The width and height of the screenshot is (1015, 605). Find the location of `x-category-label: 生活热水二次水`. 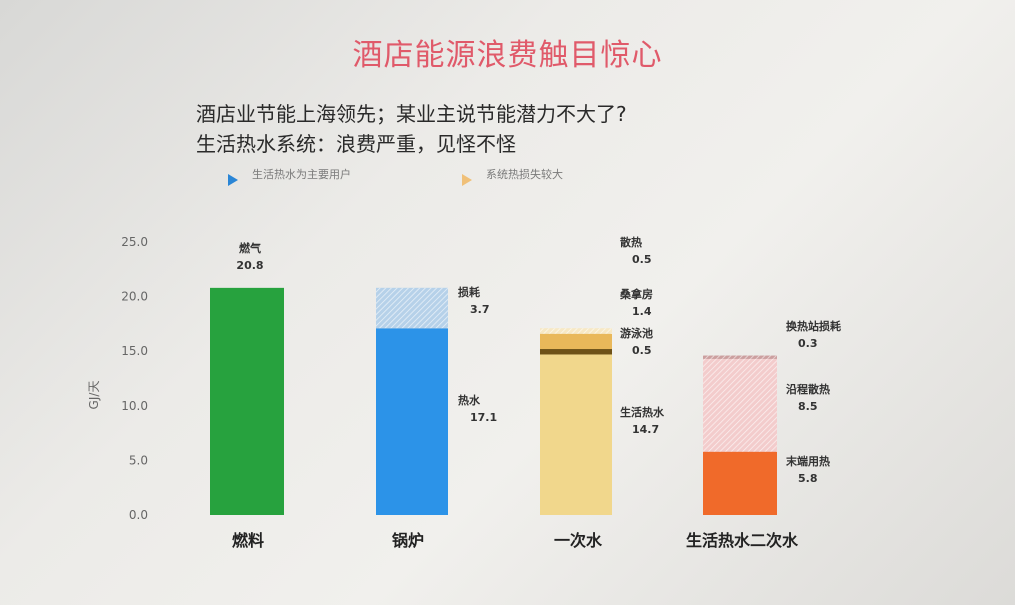

x-category-label: 生活热水二次水 is located at coordinates (742, 540).